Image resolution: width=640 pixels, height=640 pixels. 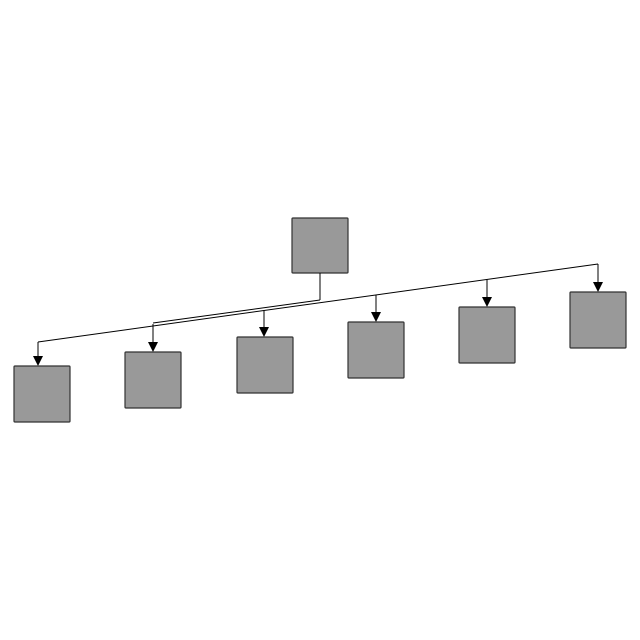 I want to click on connectors, so click(x=318, y=315).